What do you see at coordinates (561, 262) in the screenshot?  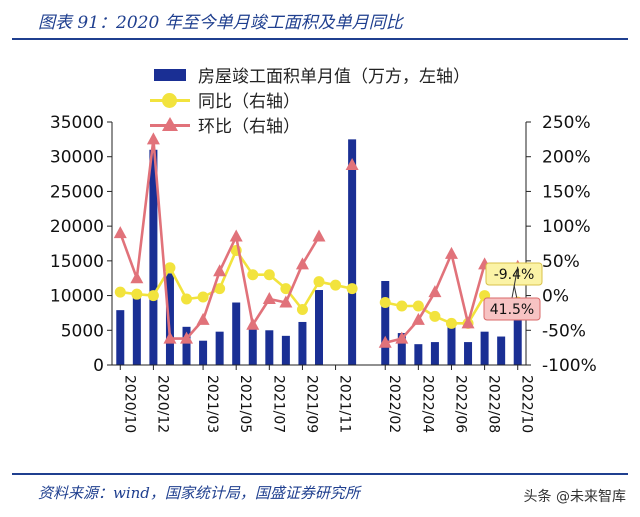 I see `right-tick-label: 50%` at bounding box center [561, 262].